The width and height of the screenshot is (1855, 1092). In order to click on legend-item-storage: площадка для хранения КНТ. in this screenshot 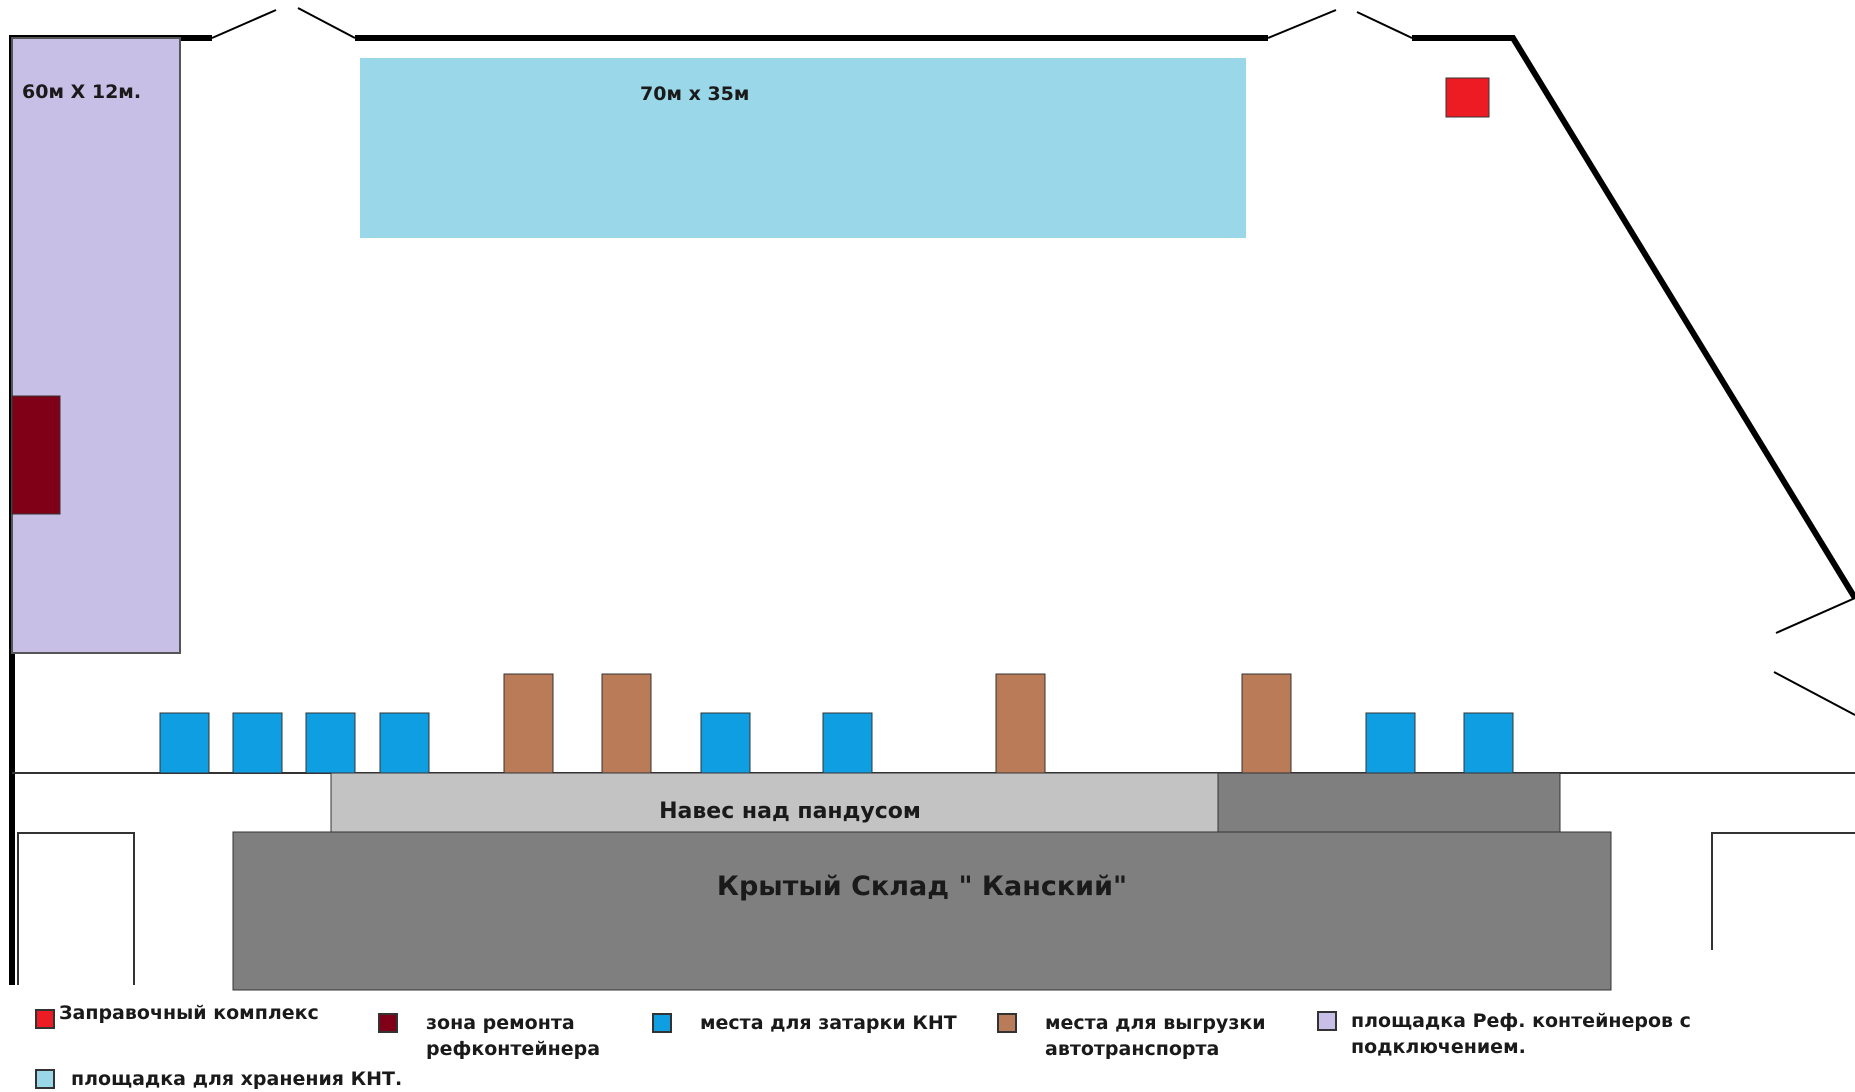, I will do `click(218, 1079)`.